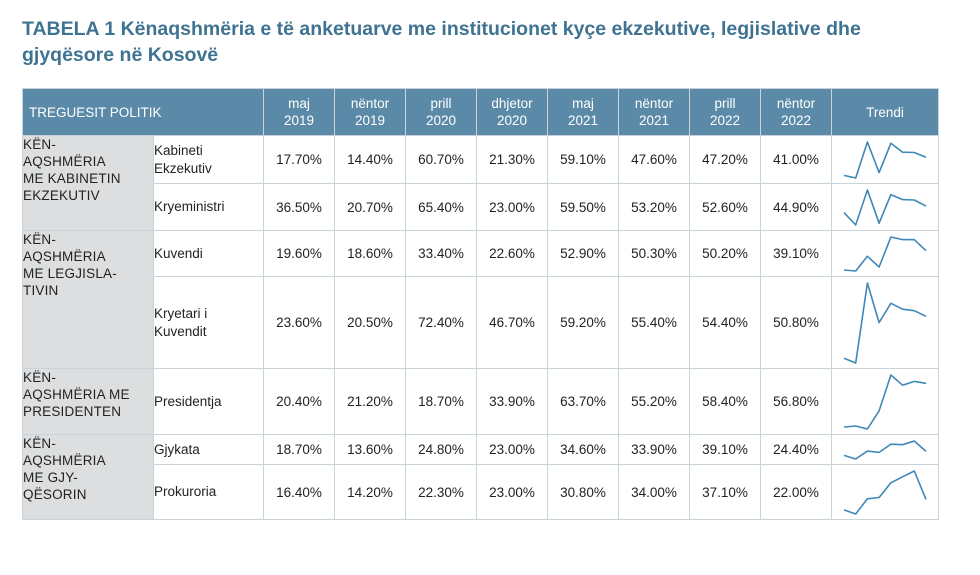 This screenshot has height=575, width=980. What do you see at coordinates (370, 112) in the screenshot?
I see `period-header: nëntor 2019` at bounding box center [370, 112].